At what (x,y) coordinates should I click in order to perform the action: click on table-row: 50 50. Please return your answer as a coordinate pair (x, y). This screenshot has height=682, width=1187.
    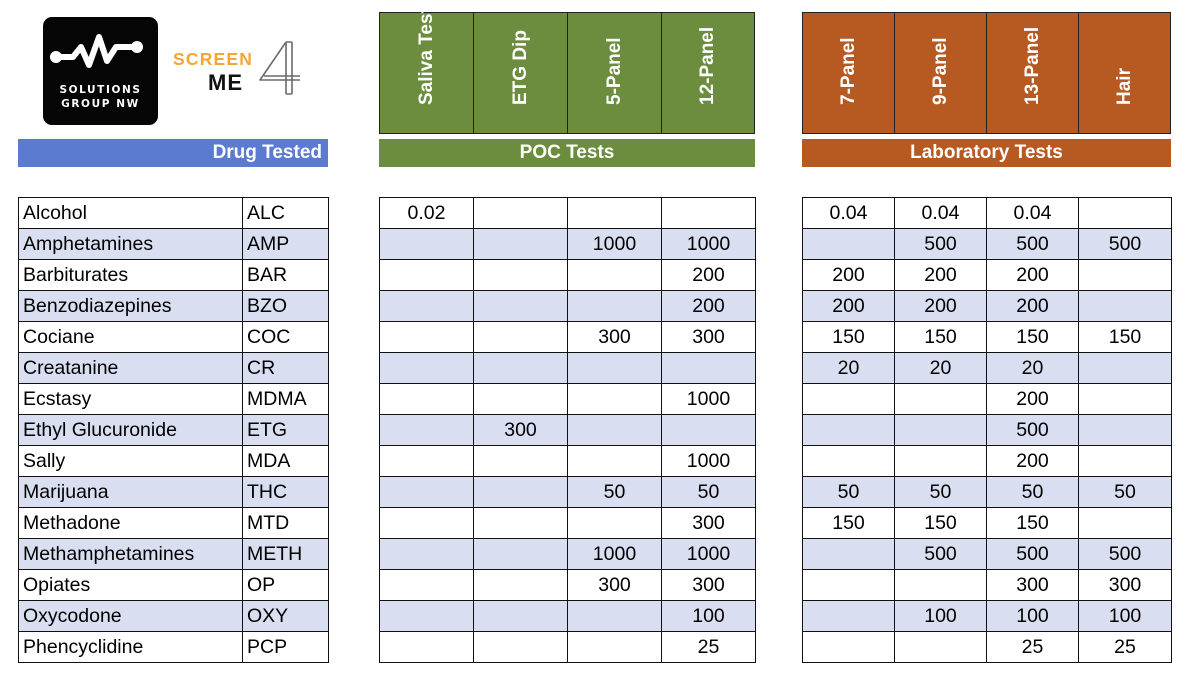
    Looking at the image, I should click on (567, 492).